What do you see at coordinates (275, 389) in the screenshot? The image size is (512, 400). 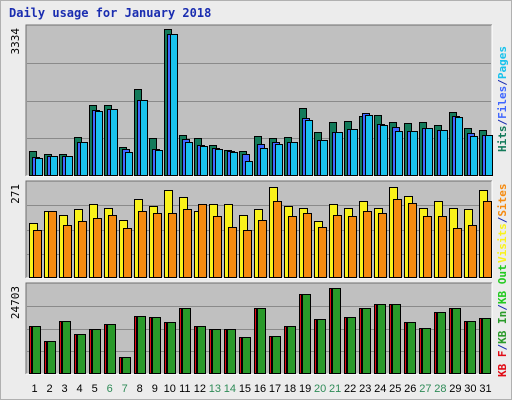 I see `x-axis-day-label: 17` at bounding box center [275, 389].